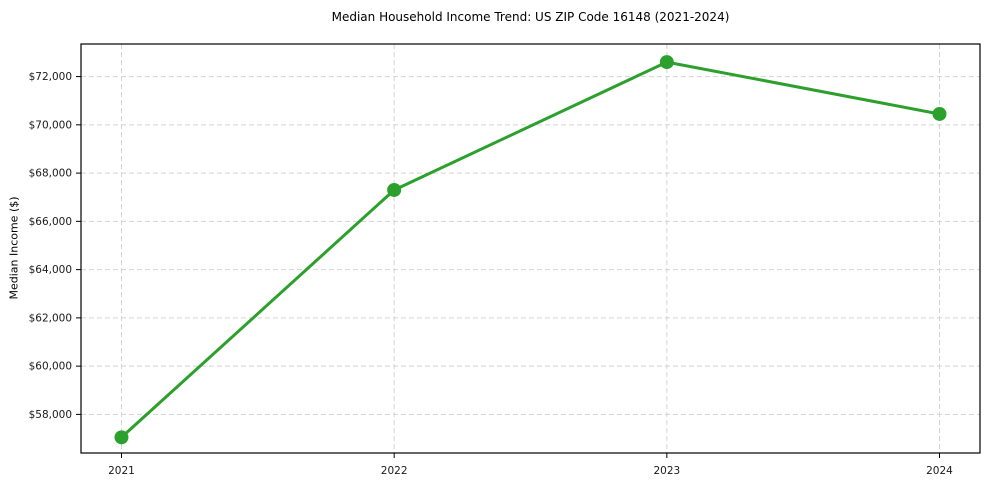 Image resolution: width=989 pixels, height=490 pixels. What do you see at coordinates (50, 318) in the screenshot?
I see `y-tick-label: $62,000` at bounding box center [50, 318].